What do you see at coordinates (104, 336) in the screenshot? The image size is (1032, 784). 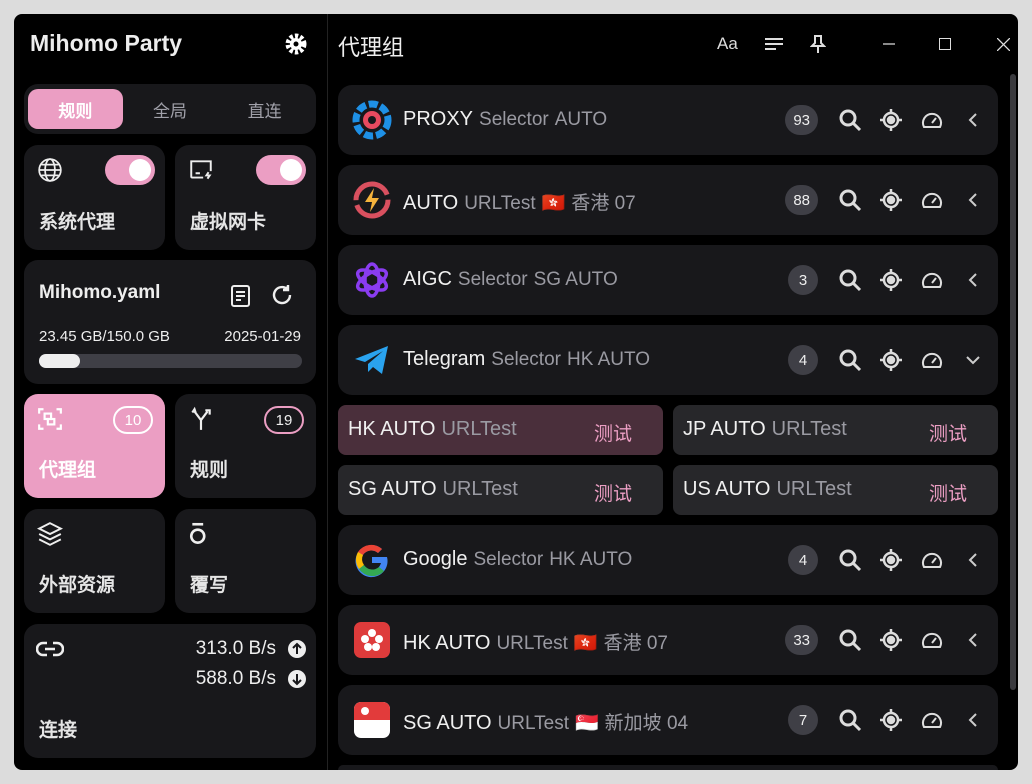 I see `profile-usage: 23.45 GB/150.0 GB` at bounding box center [104, 336].